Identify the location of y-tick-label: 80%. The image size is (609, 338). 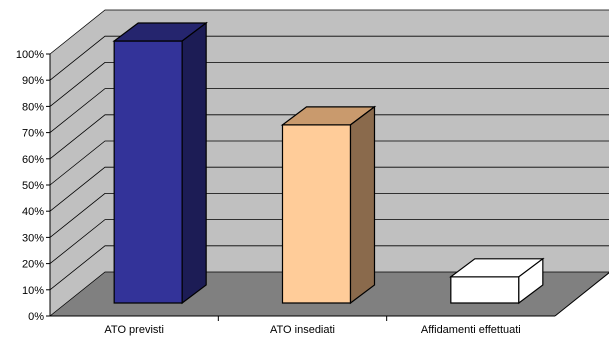
(33, 107).